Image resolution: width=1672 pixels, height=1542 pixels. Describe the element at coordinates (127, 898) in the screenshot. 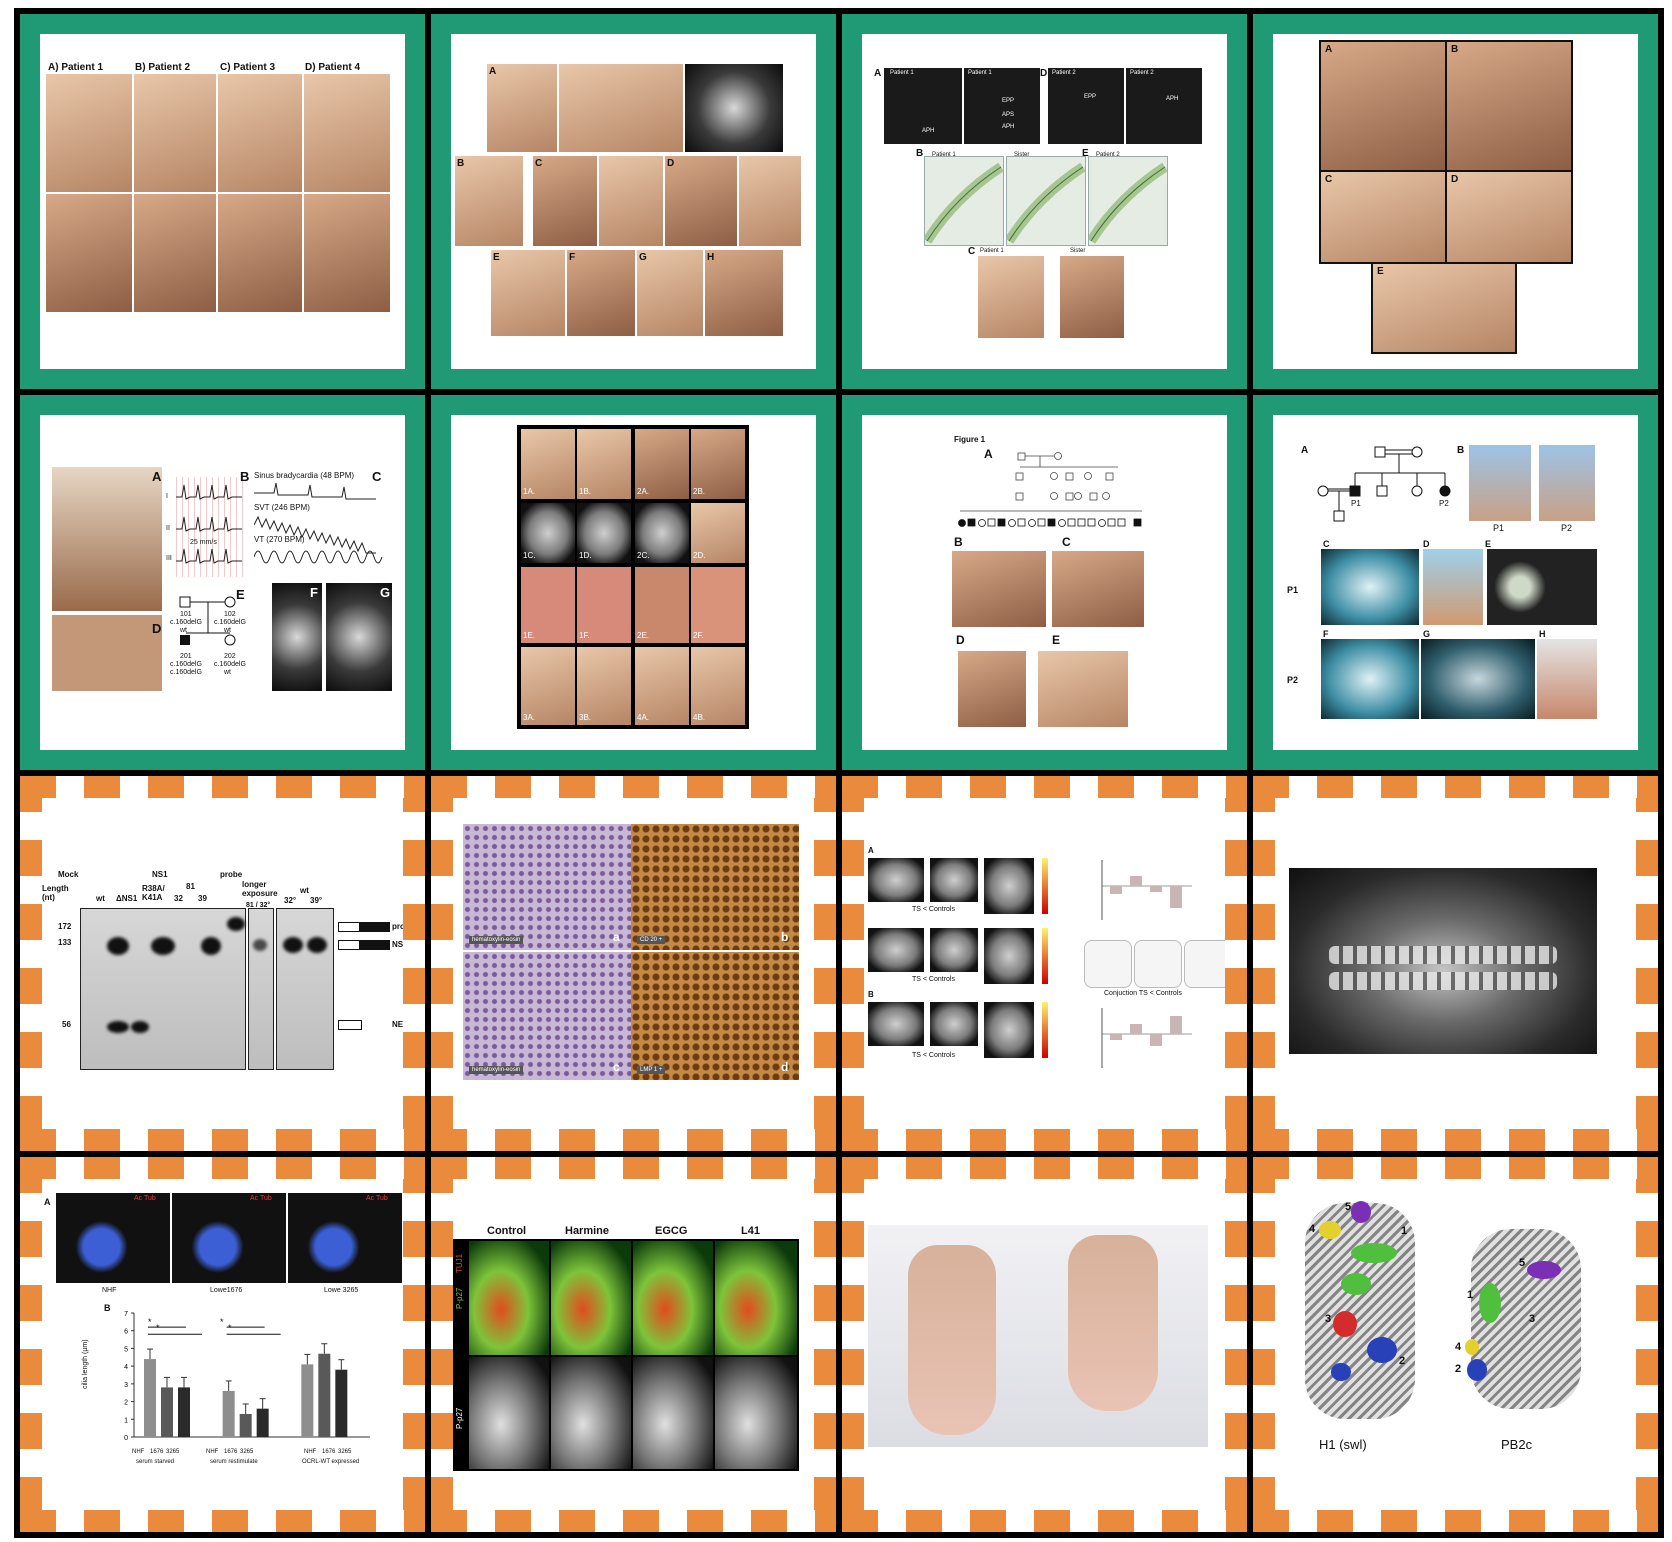

I see `lane-header: ΔNS1` at that location.